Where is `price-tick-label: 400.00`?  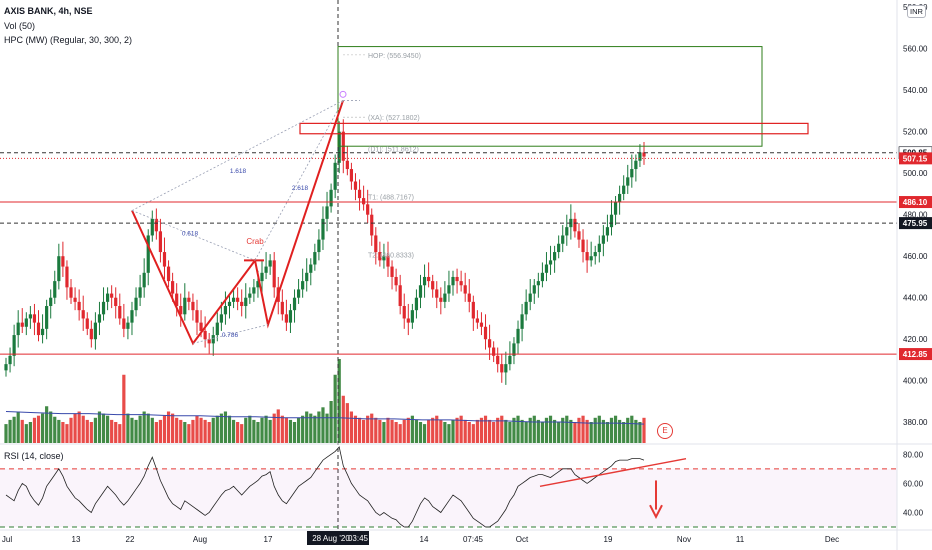 price-tick-label: 400.00 is located at coordinates (915, 381).